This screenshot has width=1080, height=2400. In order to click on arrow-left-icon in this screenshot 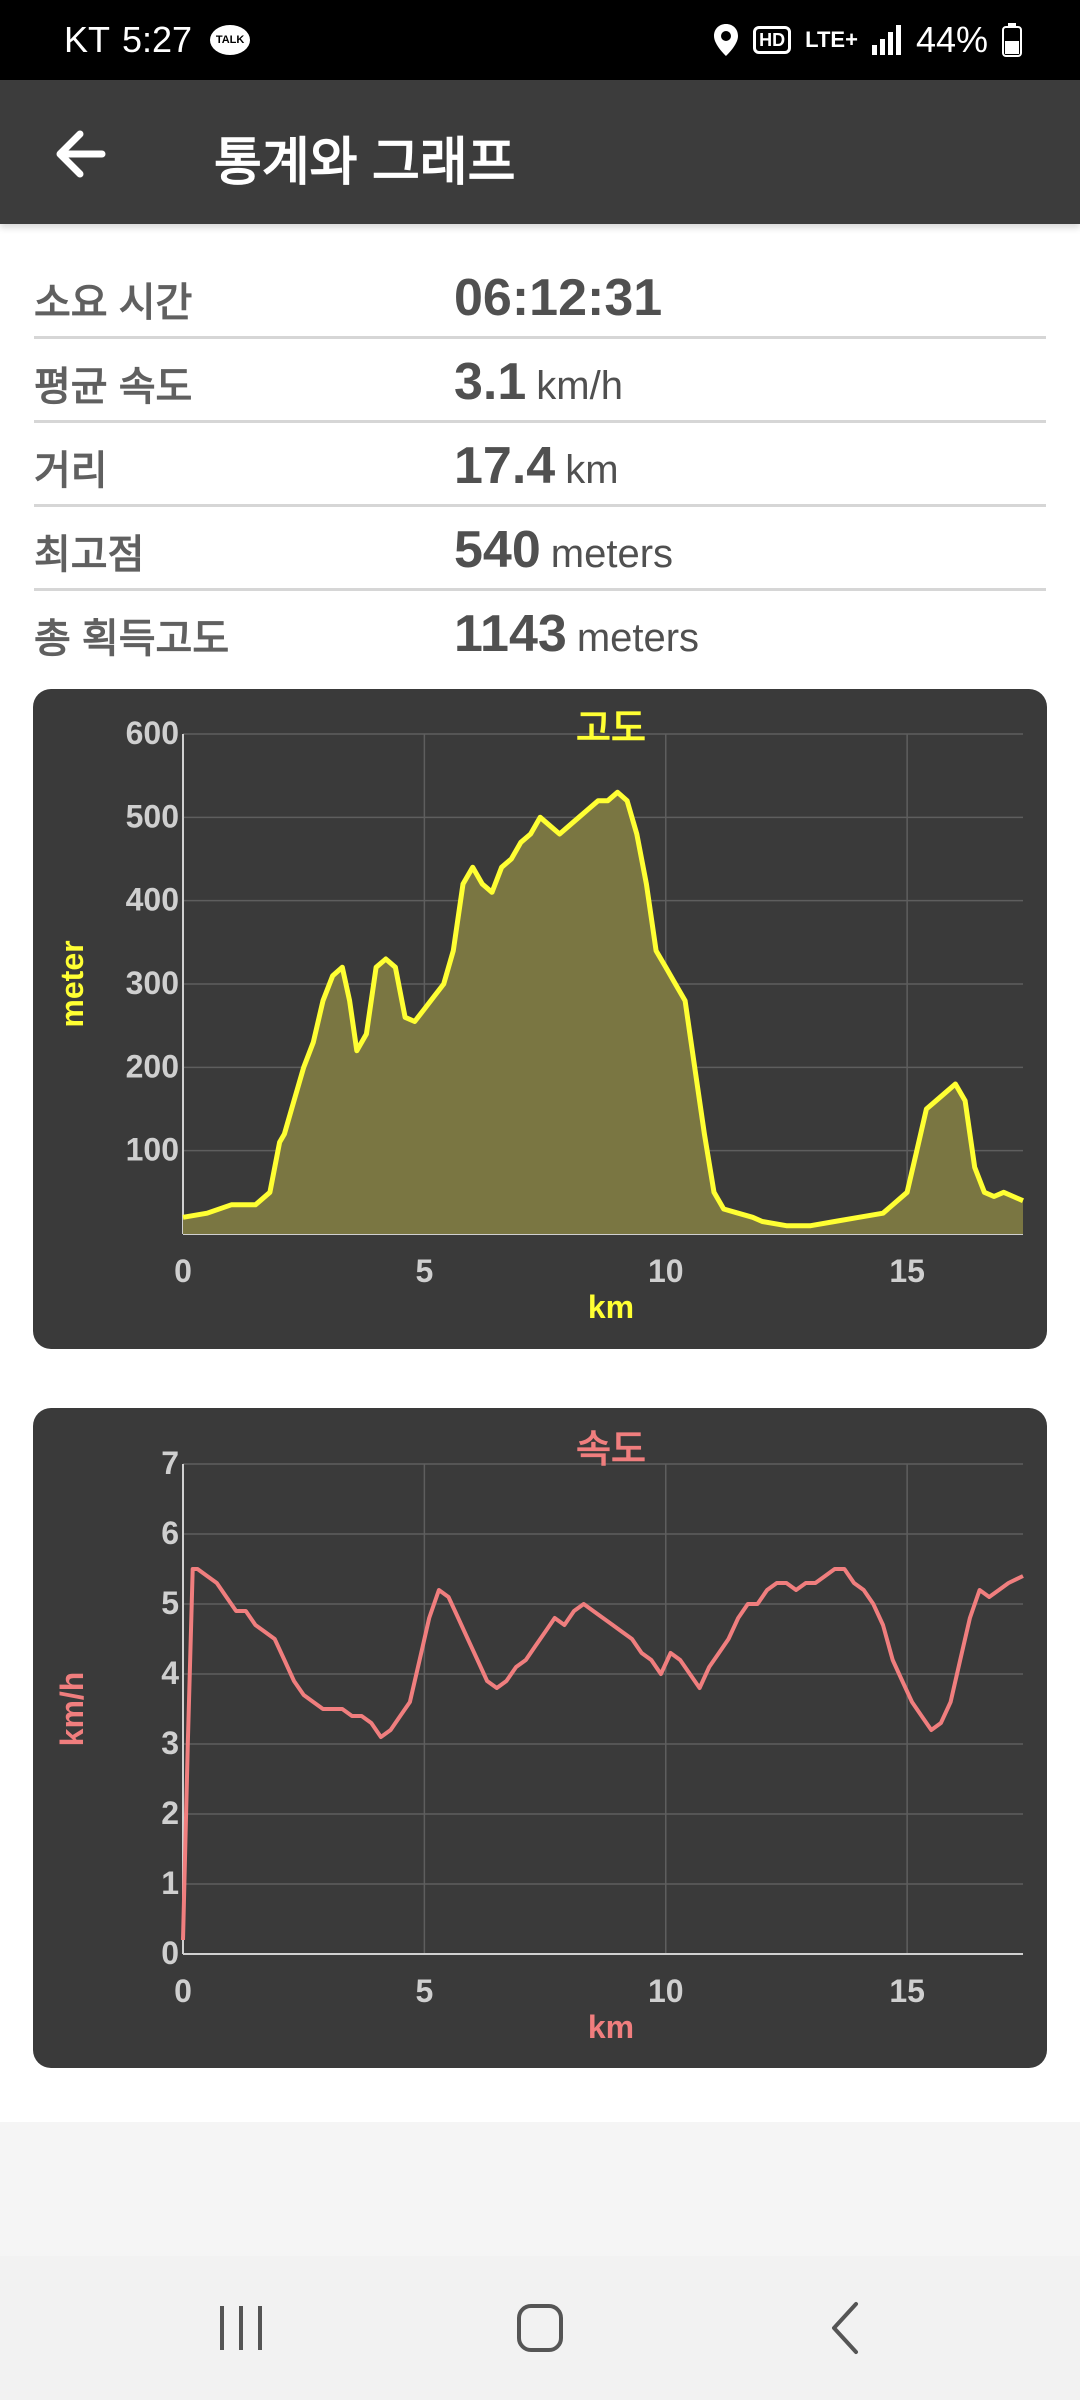, I will do `click(81, 154)`.